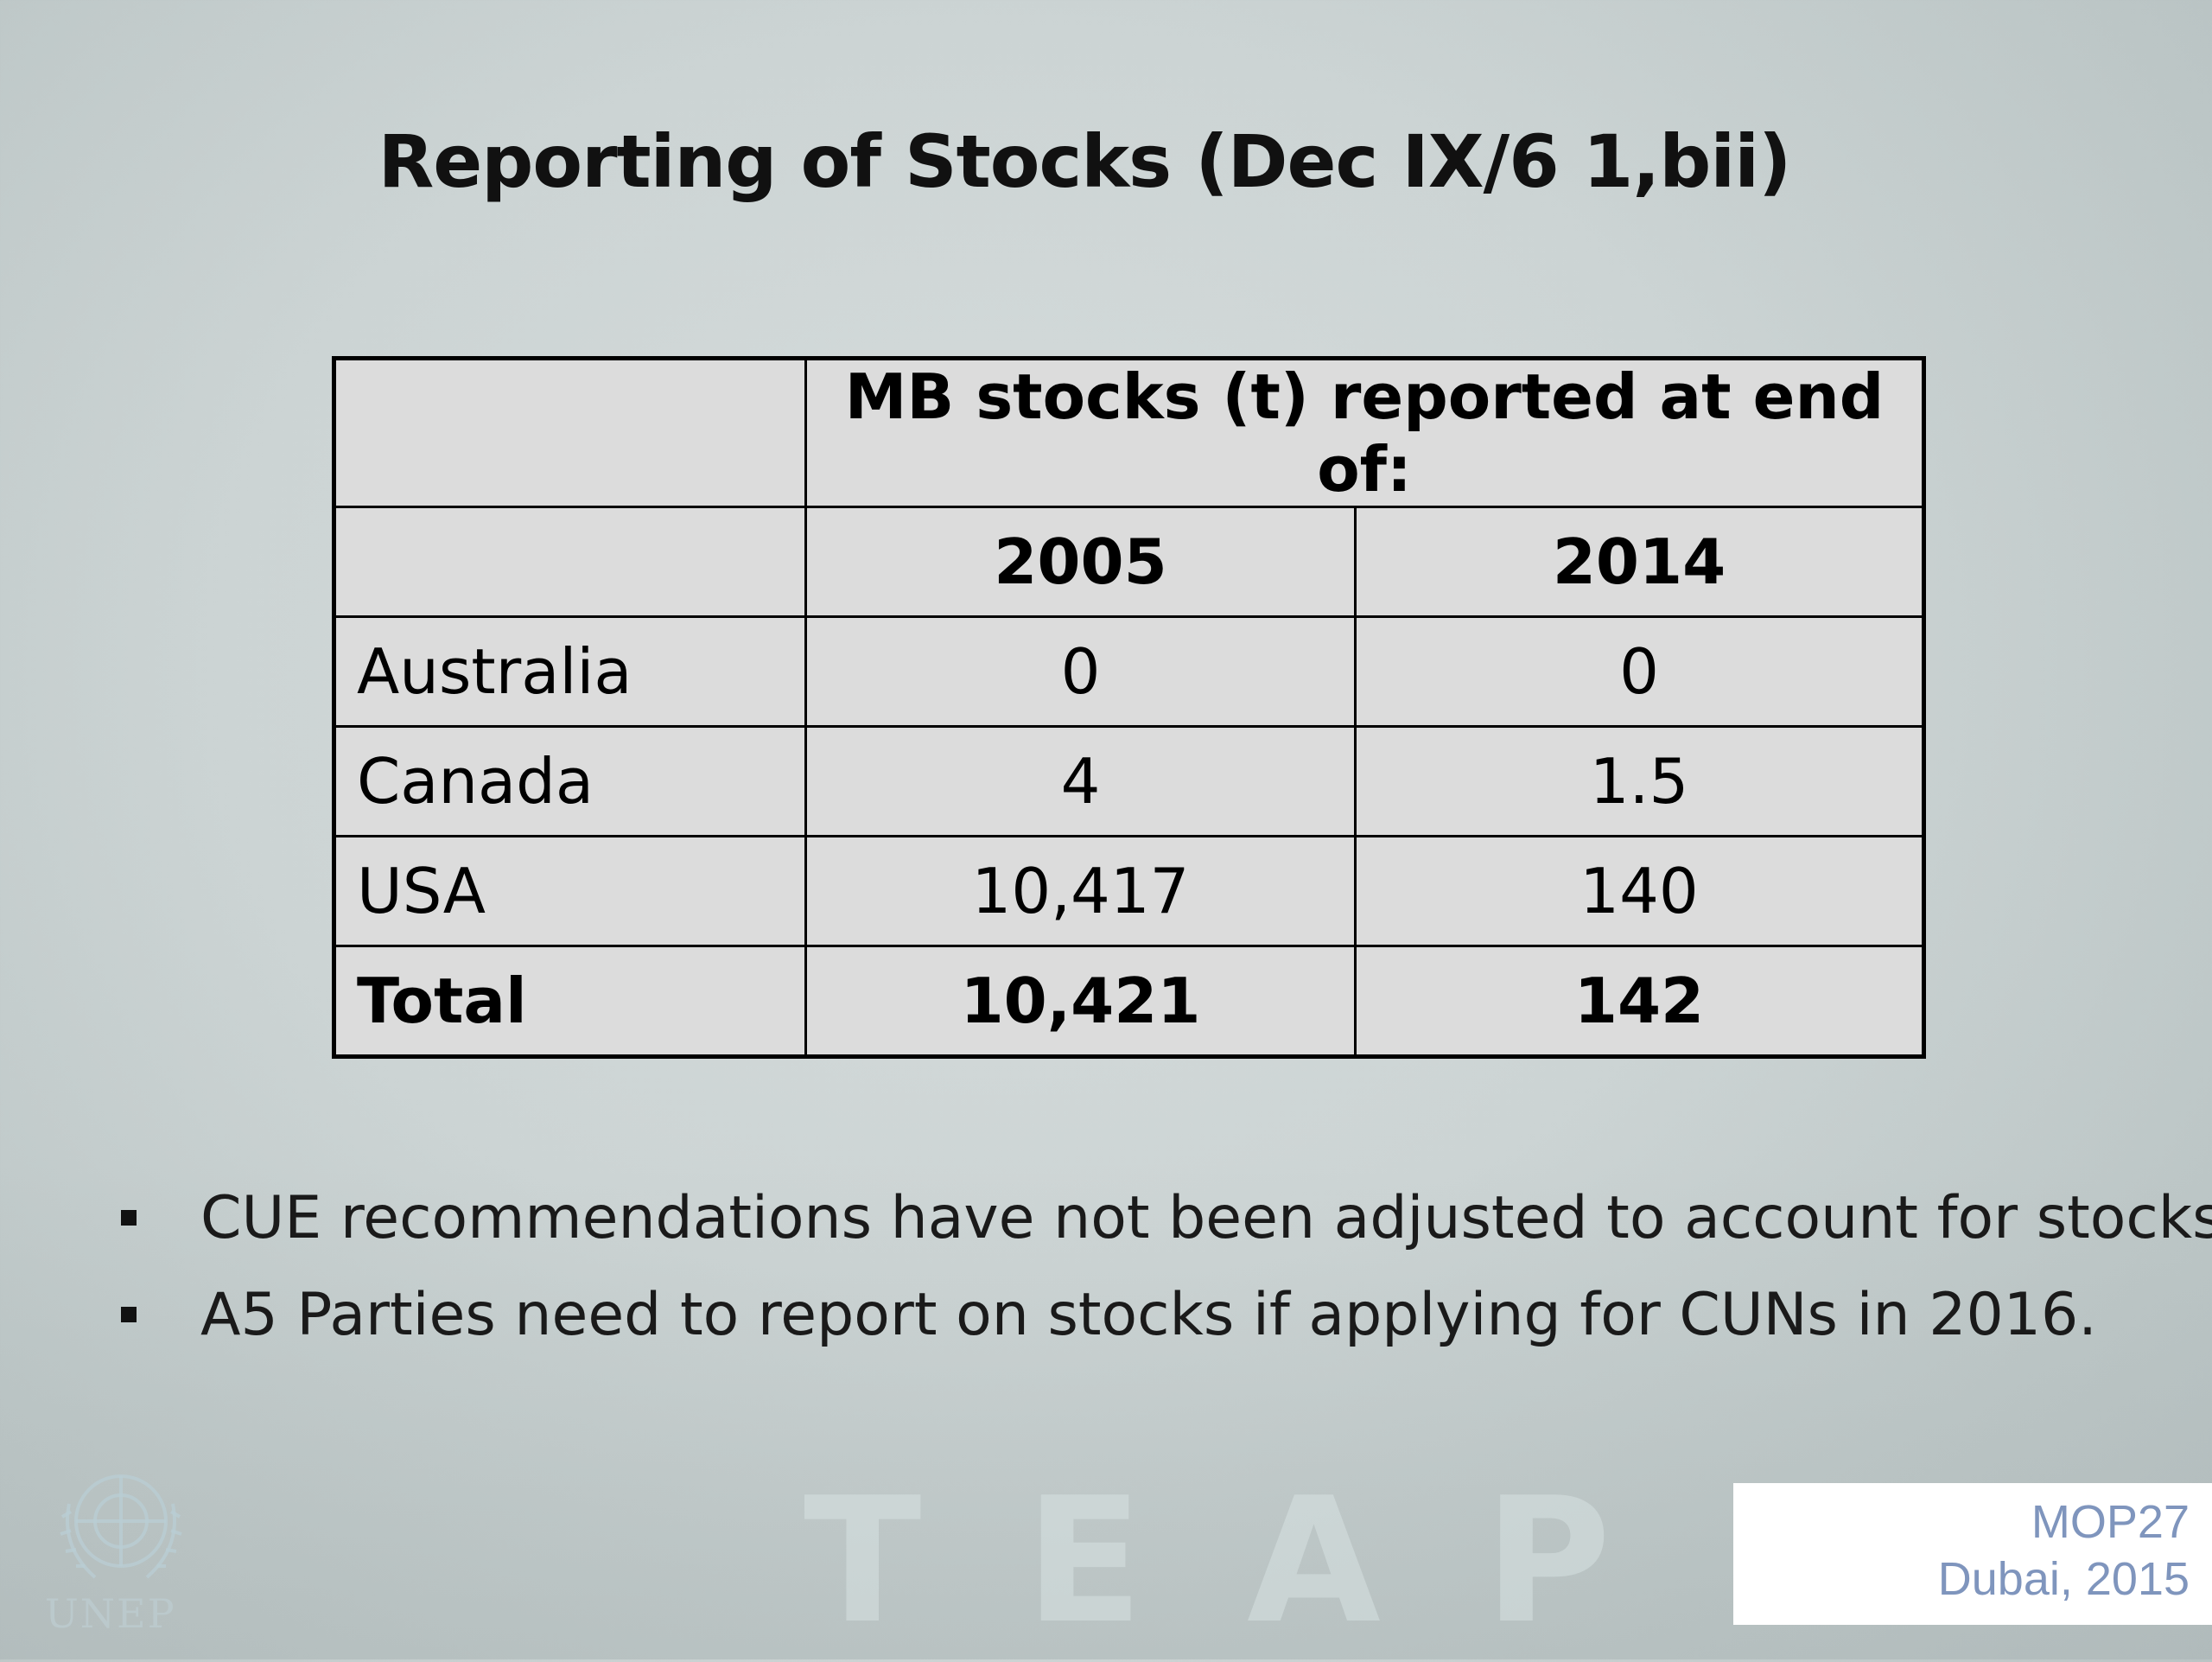 The width and height of the screenshot is (2212, 1662). I want to click on total-cell-2005: 10,421, so click(1080, 1002).